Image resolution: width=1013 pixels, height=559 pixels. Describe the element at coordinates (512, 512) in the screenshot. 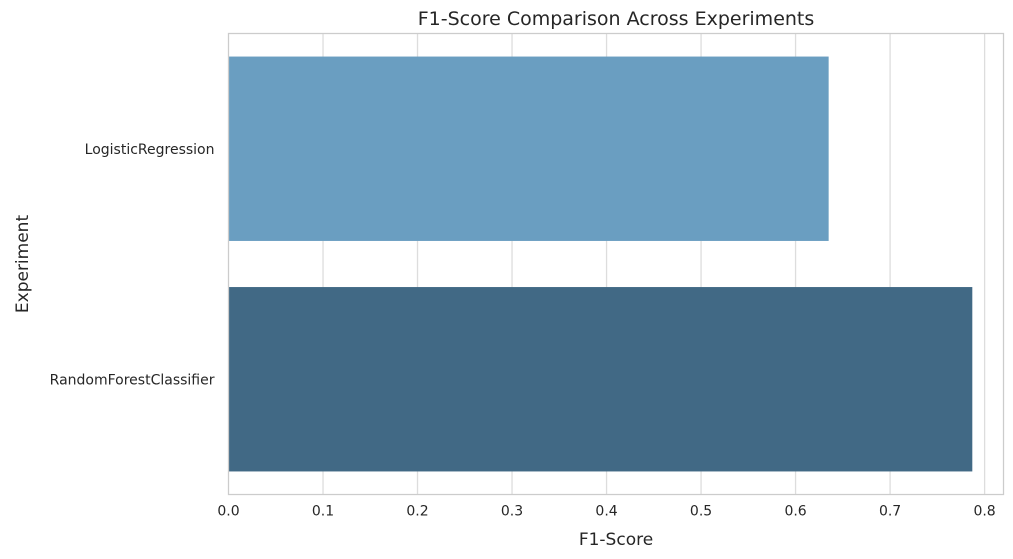

I see `x-tick-label: 0.3` at that location.